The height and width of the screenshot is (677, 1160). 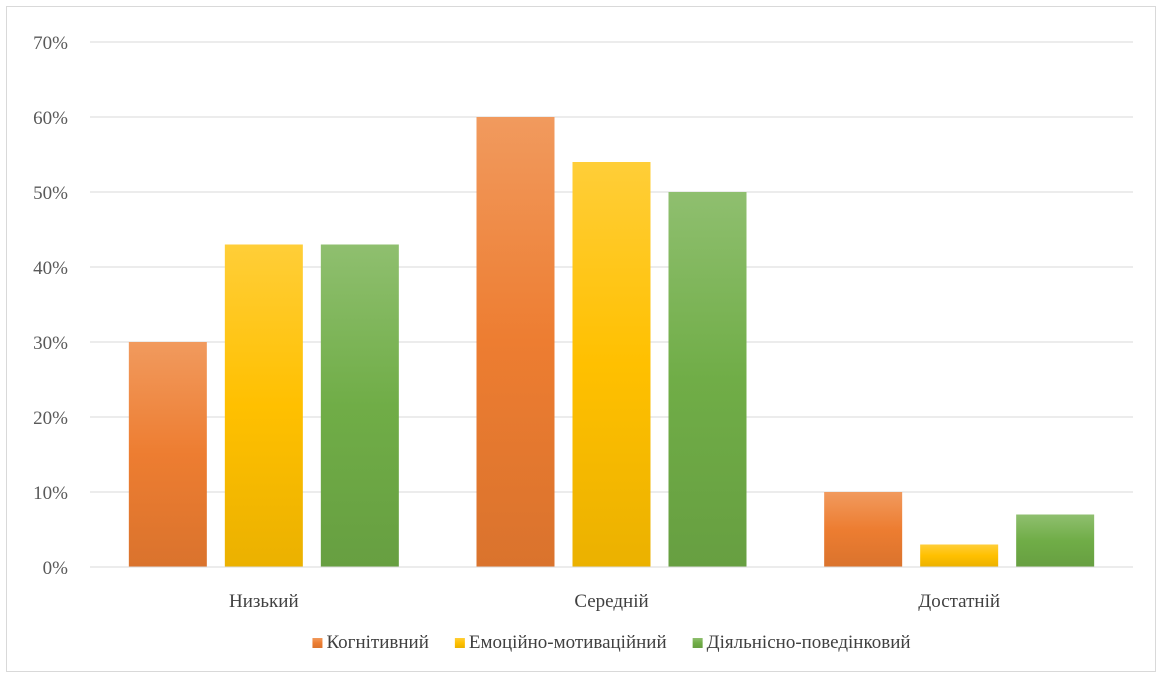 I want to click on y-tick-label: 40%, so click(x=50, y=268).